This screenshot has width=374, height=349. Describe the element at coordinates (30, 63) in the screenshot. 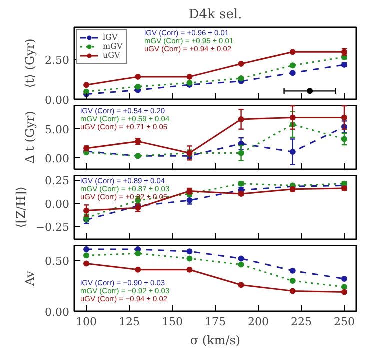

I see `y-axis-title: ⟨t⟩ (Gyr)` at that location.